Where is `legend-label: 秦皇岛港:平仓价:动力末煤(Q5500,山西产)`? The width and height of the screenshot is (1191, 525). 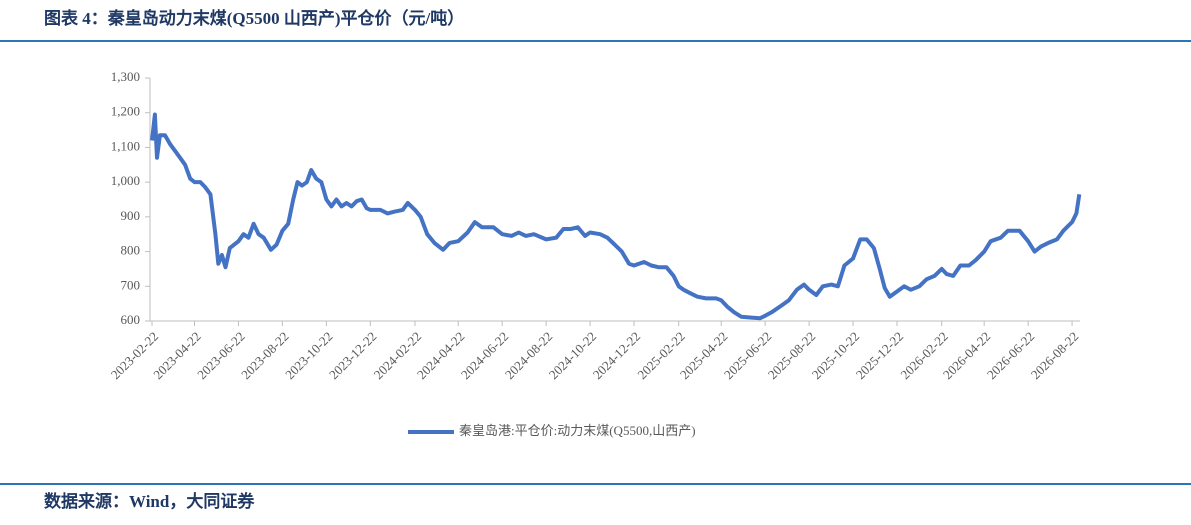 legend-label: 秦皇岛港:平仓价:动力末煤(Q5500,山西产) is located at coordinates (577, 430).